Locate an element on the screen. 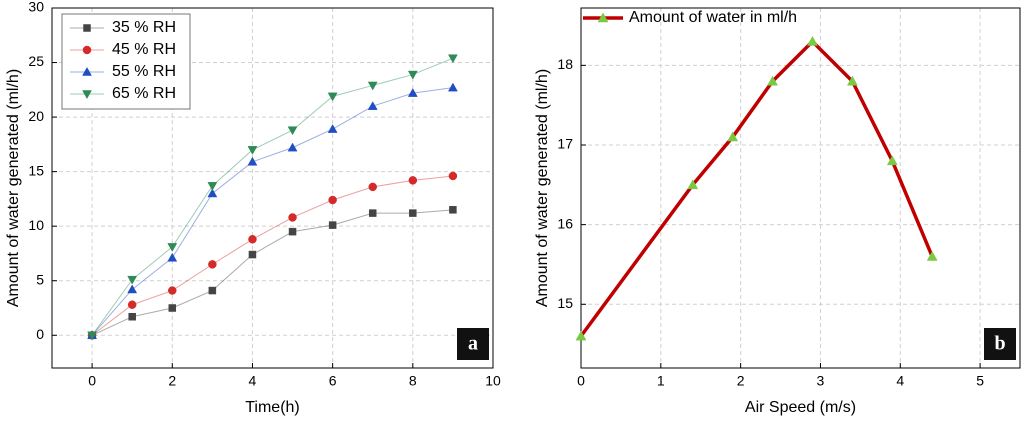 The image size is (1024, 425). x-tick-label: 8 is located at coordinates (413, 381).